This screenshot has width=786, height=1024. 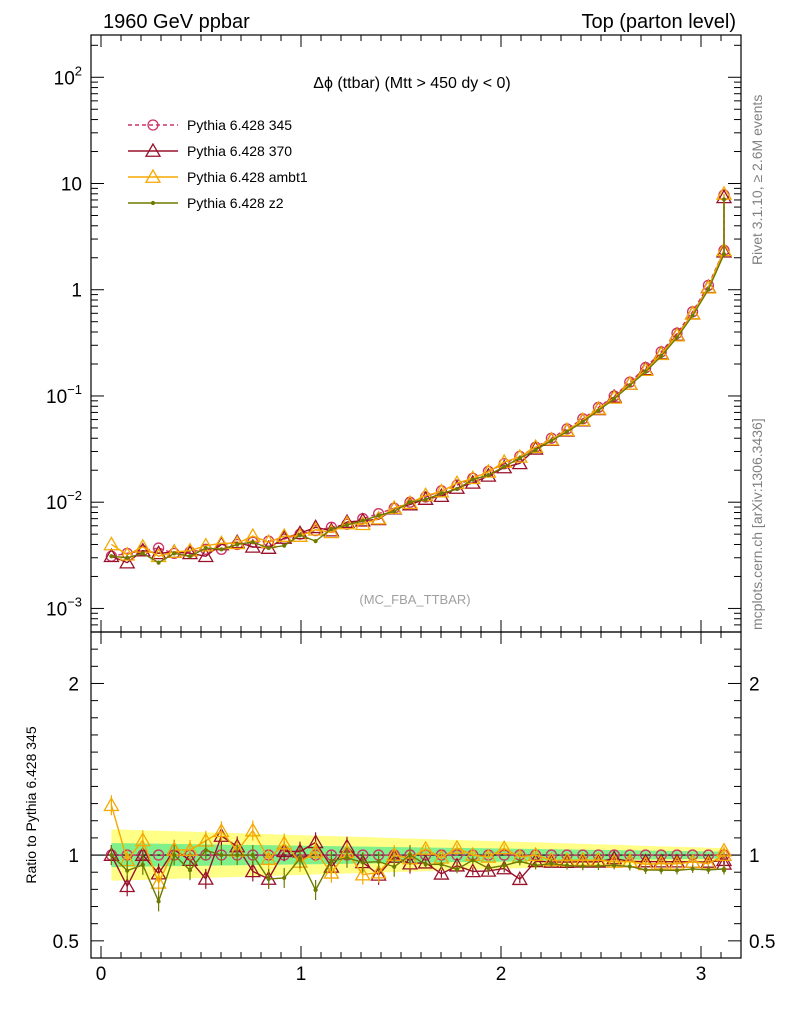 What do you see at coordinates (701, 974) in the screenshot?
I see `x-tick-label: 3` at bounding box center [701, 974].